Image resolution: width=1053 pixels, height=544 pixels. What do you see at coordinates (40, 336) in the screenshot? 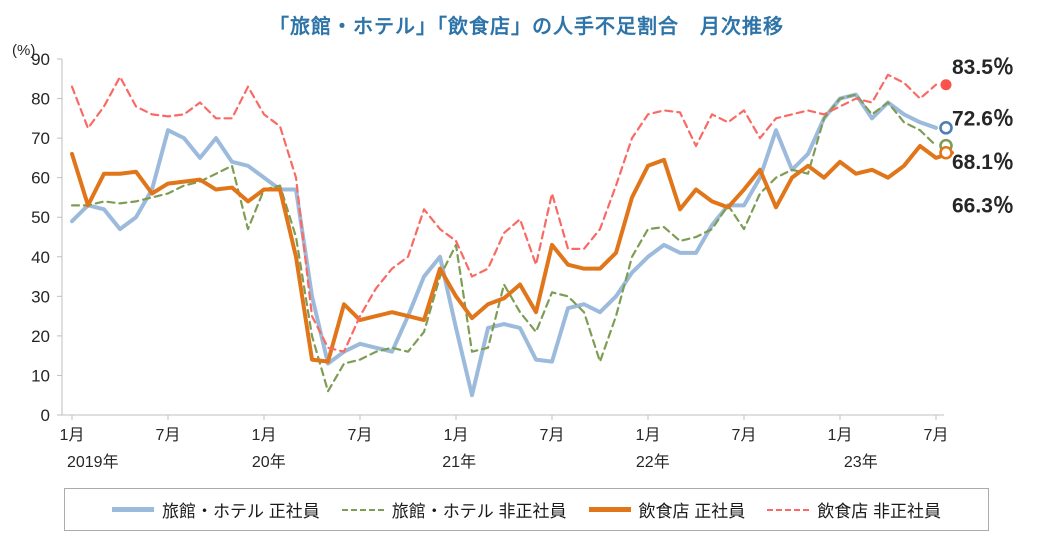
I see `y-tick-label: 20` at bounding box center [40, 336].